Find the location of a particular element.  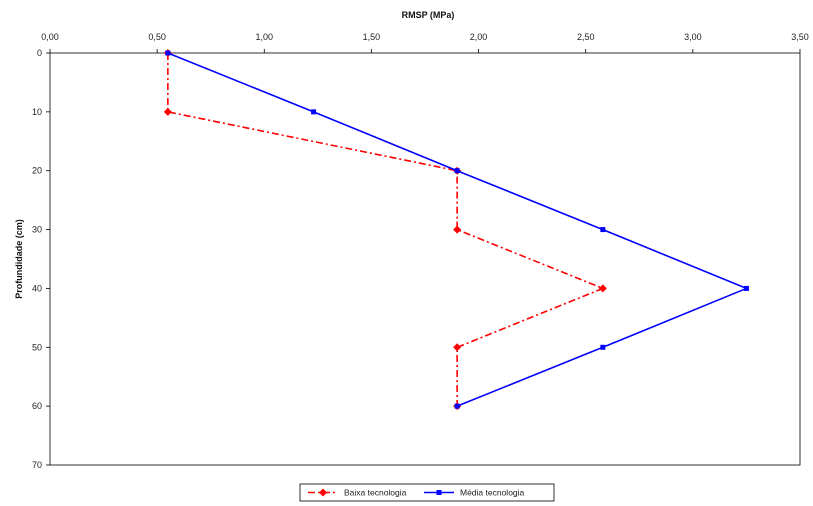

x-axis-title: RMSP (MPa) is located at coordinates (428, 15).